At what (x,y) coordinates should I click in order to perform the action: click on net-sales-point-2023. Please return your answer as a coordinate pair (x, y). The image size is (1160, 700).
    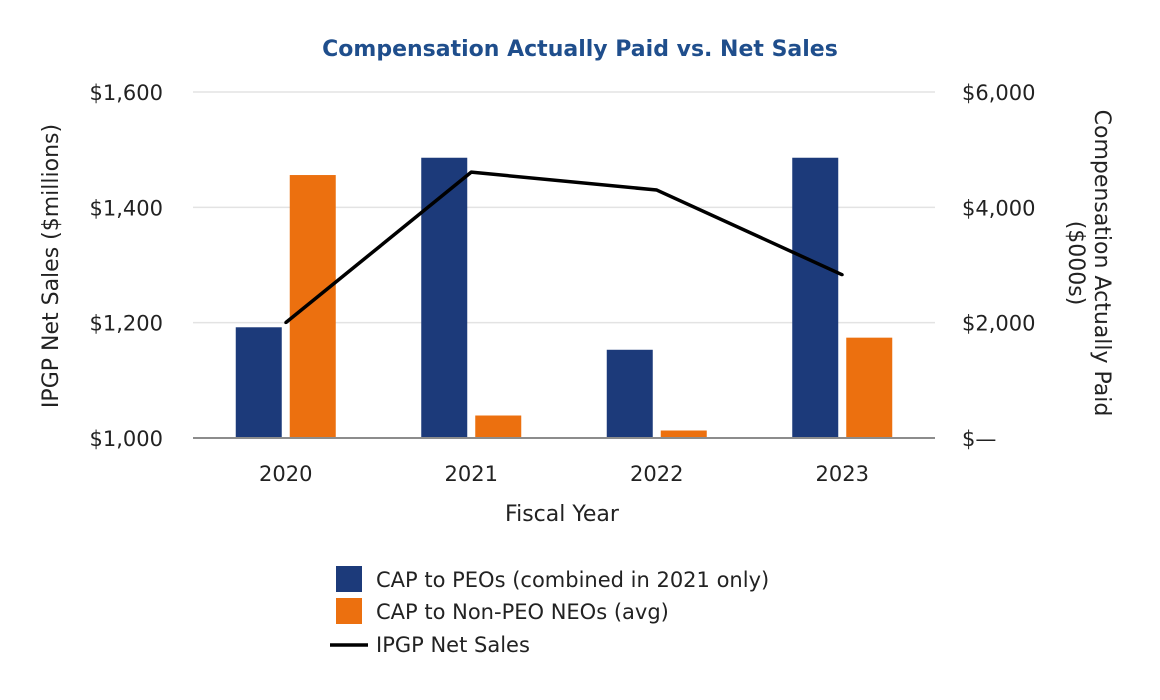
    Looking at the image, I should click on (842, 275).